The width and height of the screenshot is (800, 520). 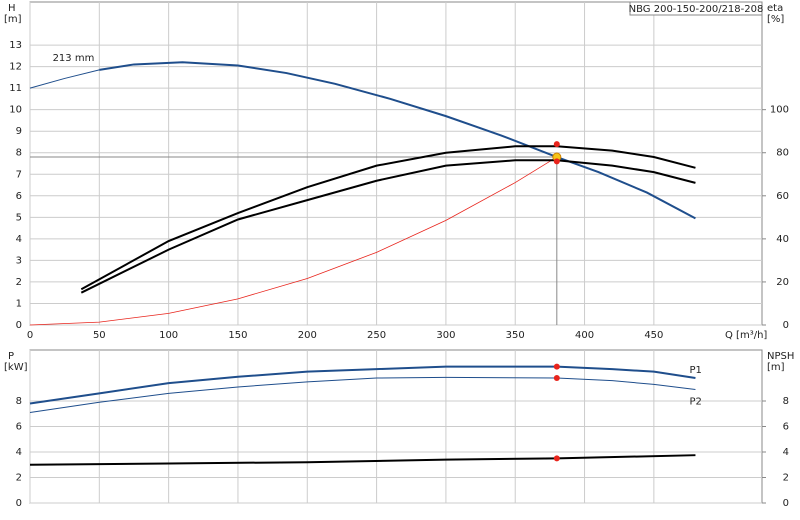 I want to click on y-tick-label: 10, so click(x=15, y=110).